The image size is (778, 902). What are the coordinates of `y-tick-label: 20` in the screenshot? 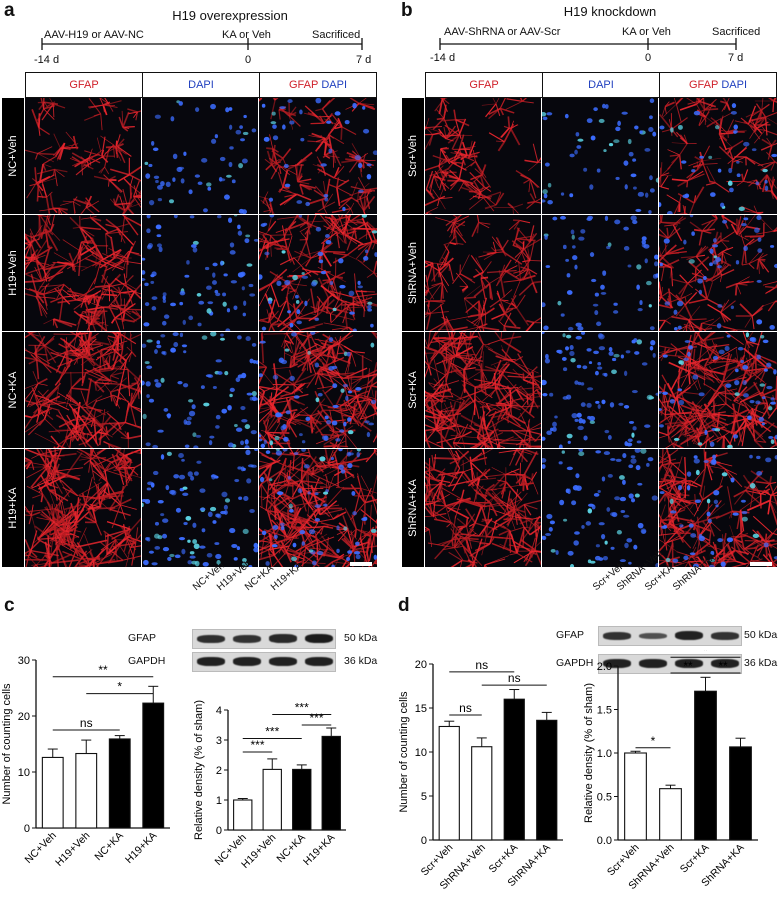 It's located at (421, 665).